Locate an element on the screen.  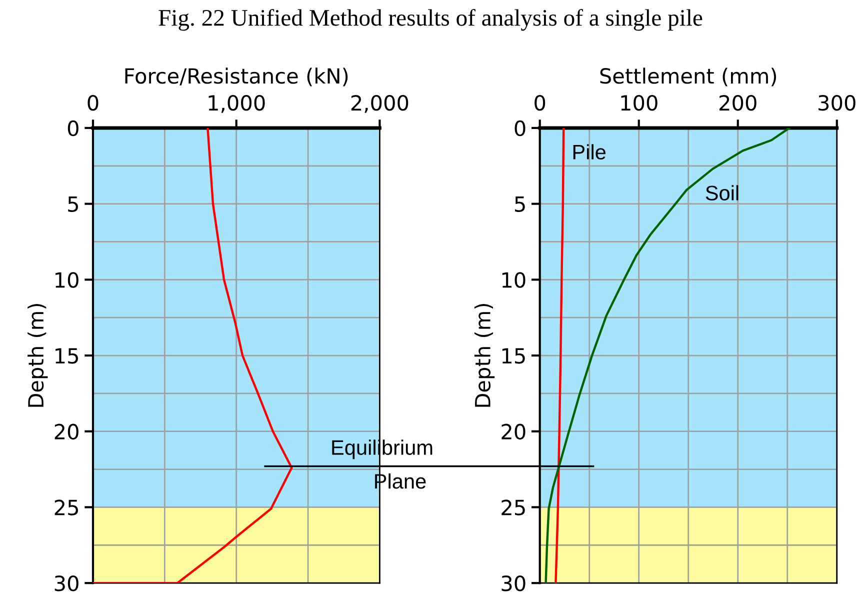
x-axis-title: Settlement (mm) is located at coordinates (688, 77).